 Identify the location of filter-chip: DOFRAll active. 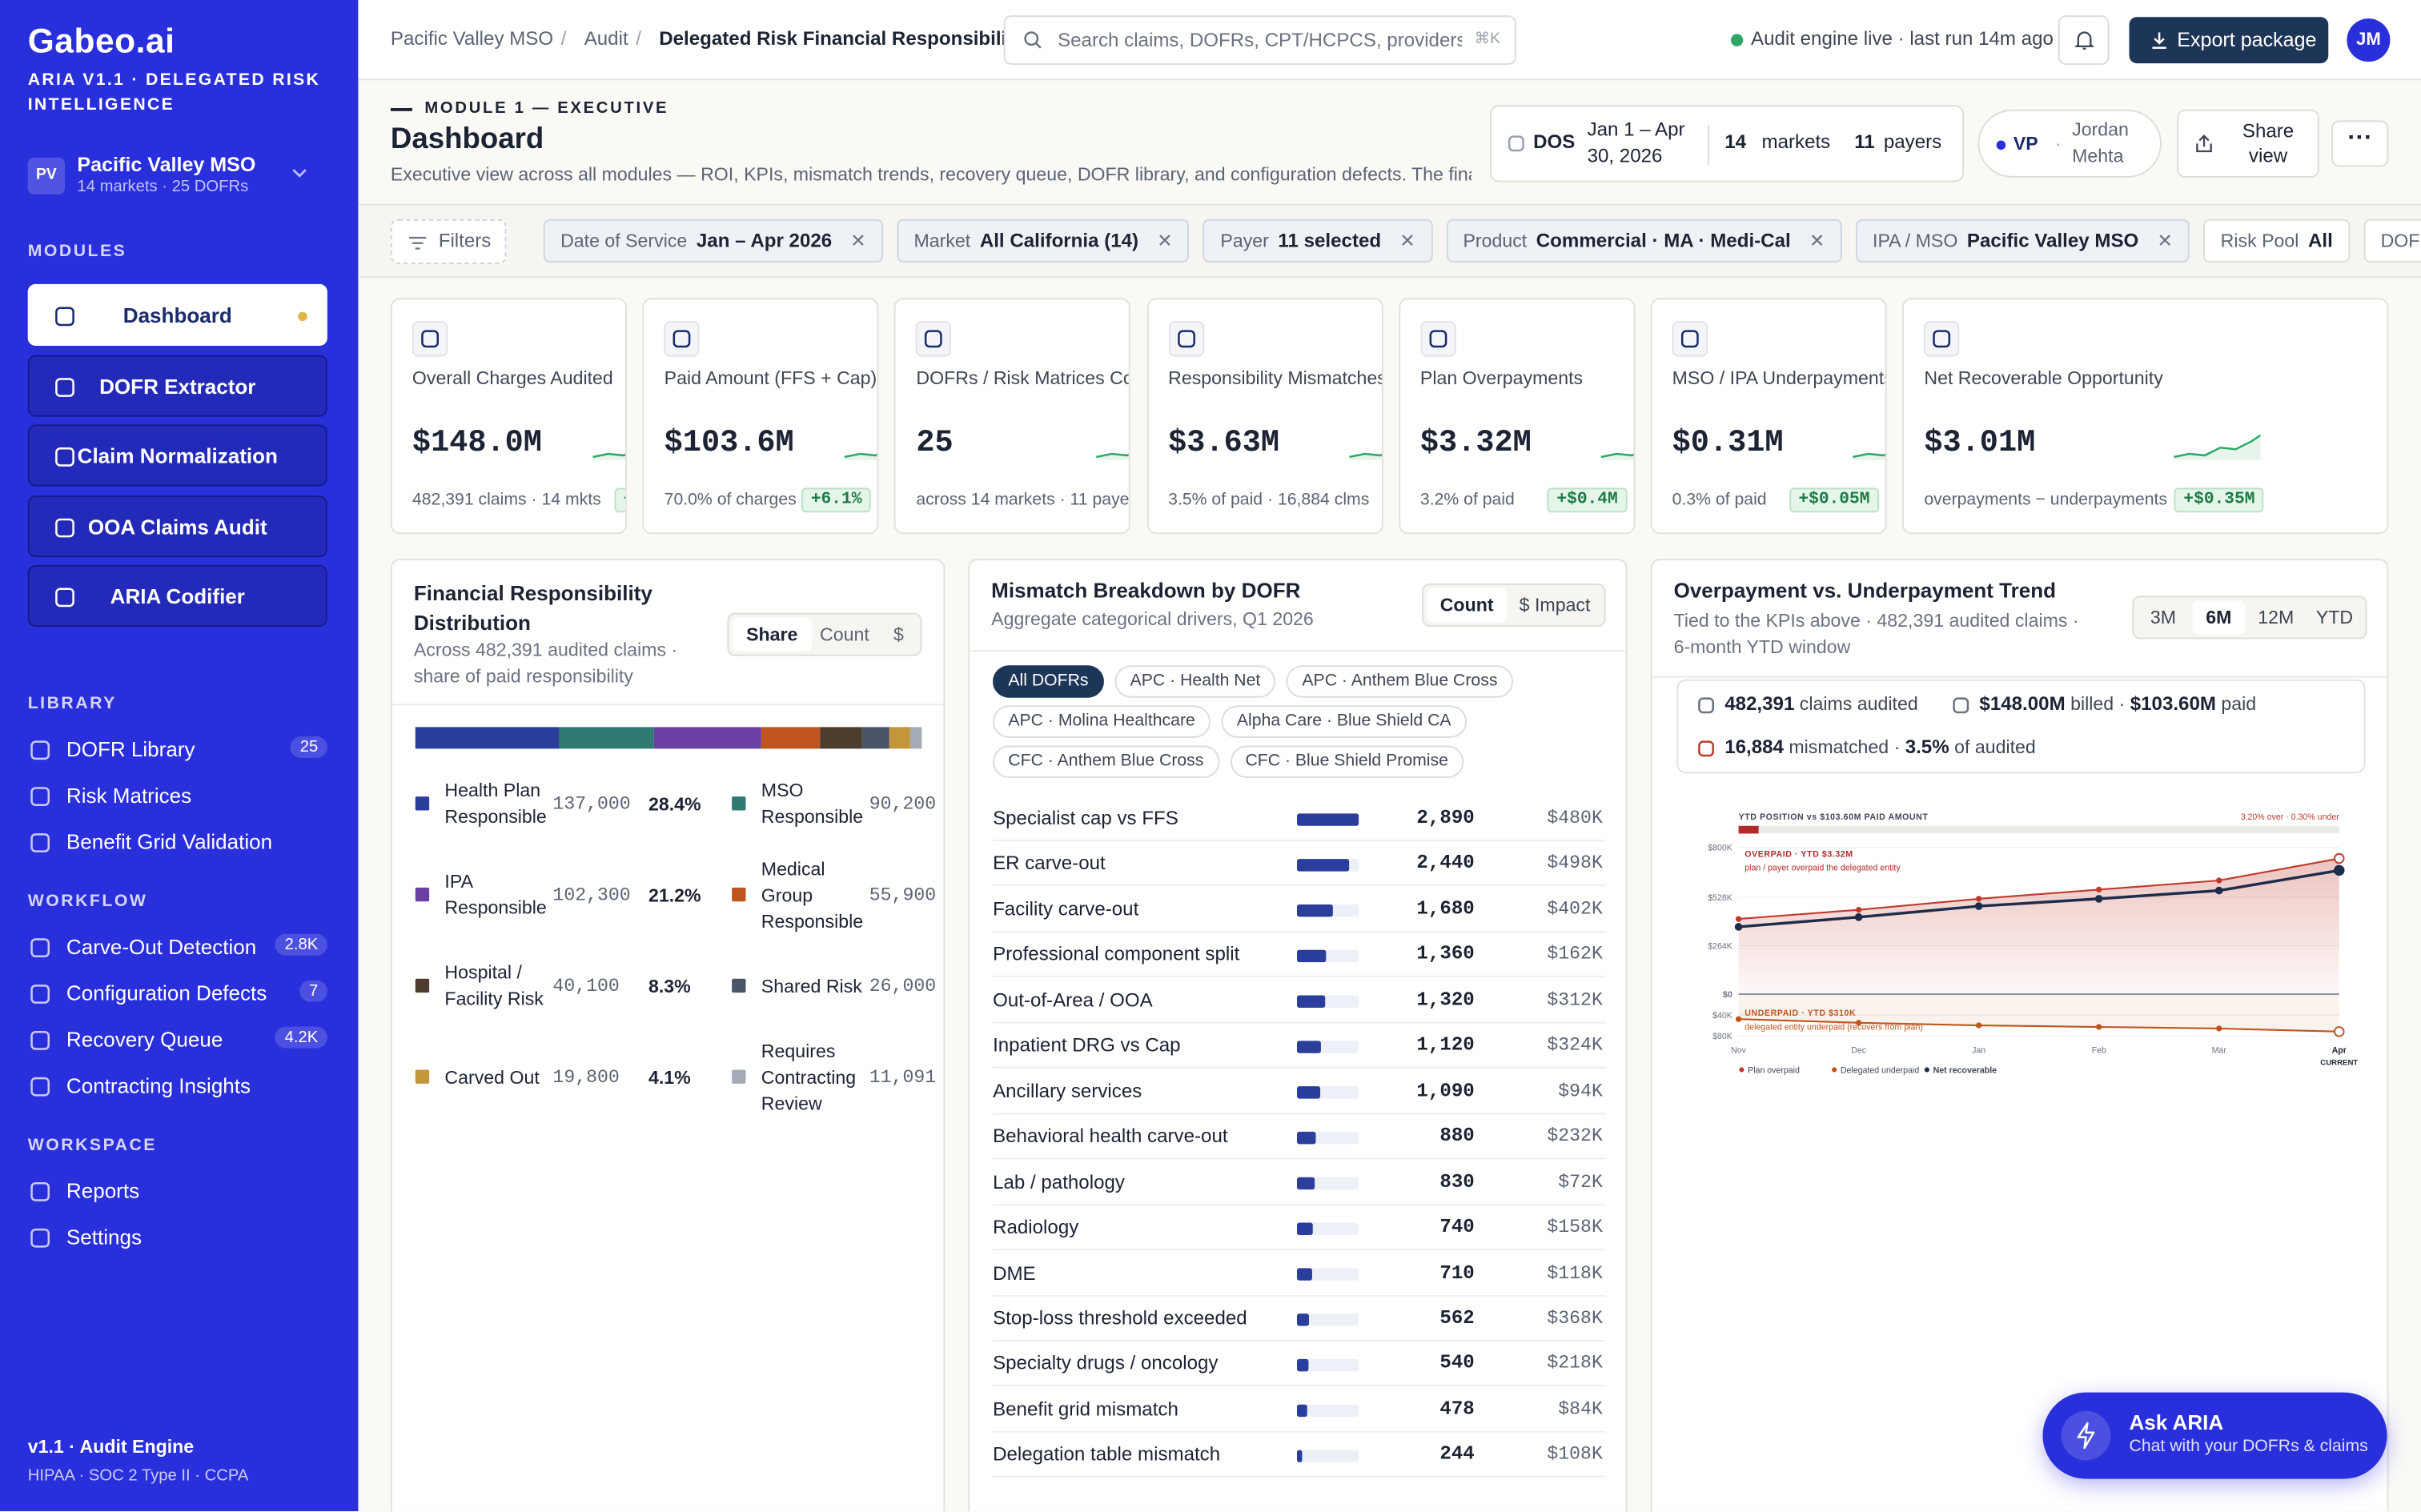
(2392, 241).